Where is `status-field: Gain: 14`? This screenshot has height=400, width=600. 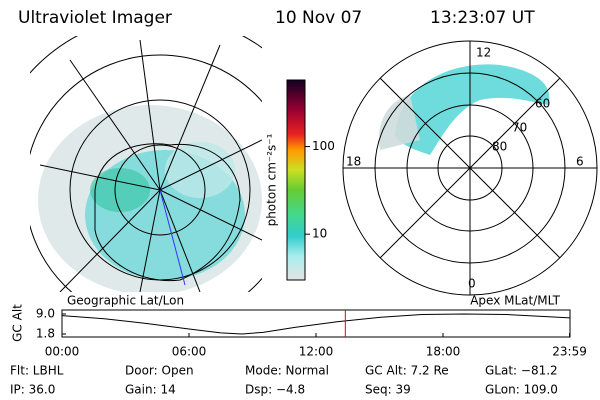 status-field: Gain: 14 is located at coordinates (150, 390).